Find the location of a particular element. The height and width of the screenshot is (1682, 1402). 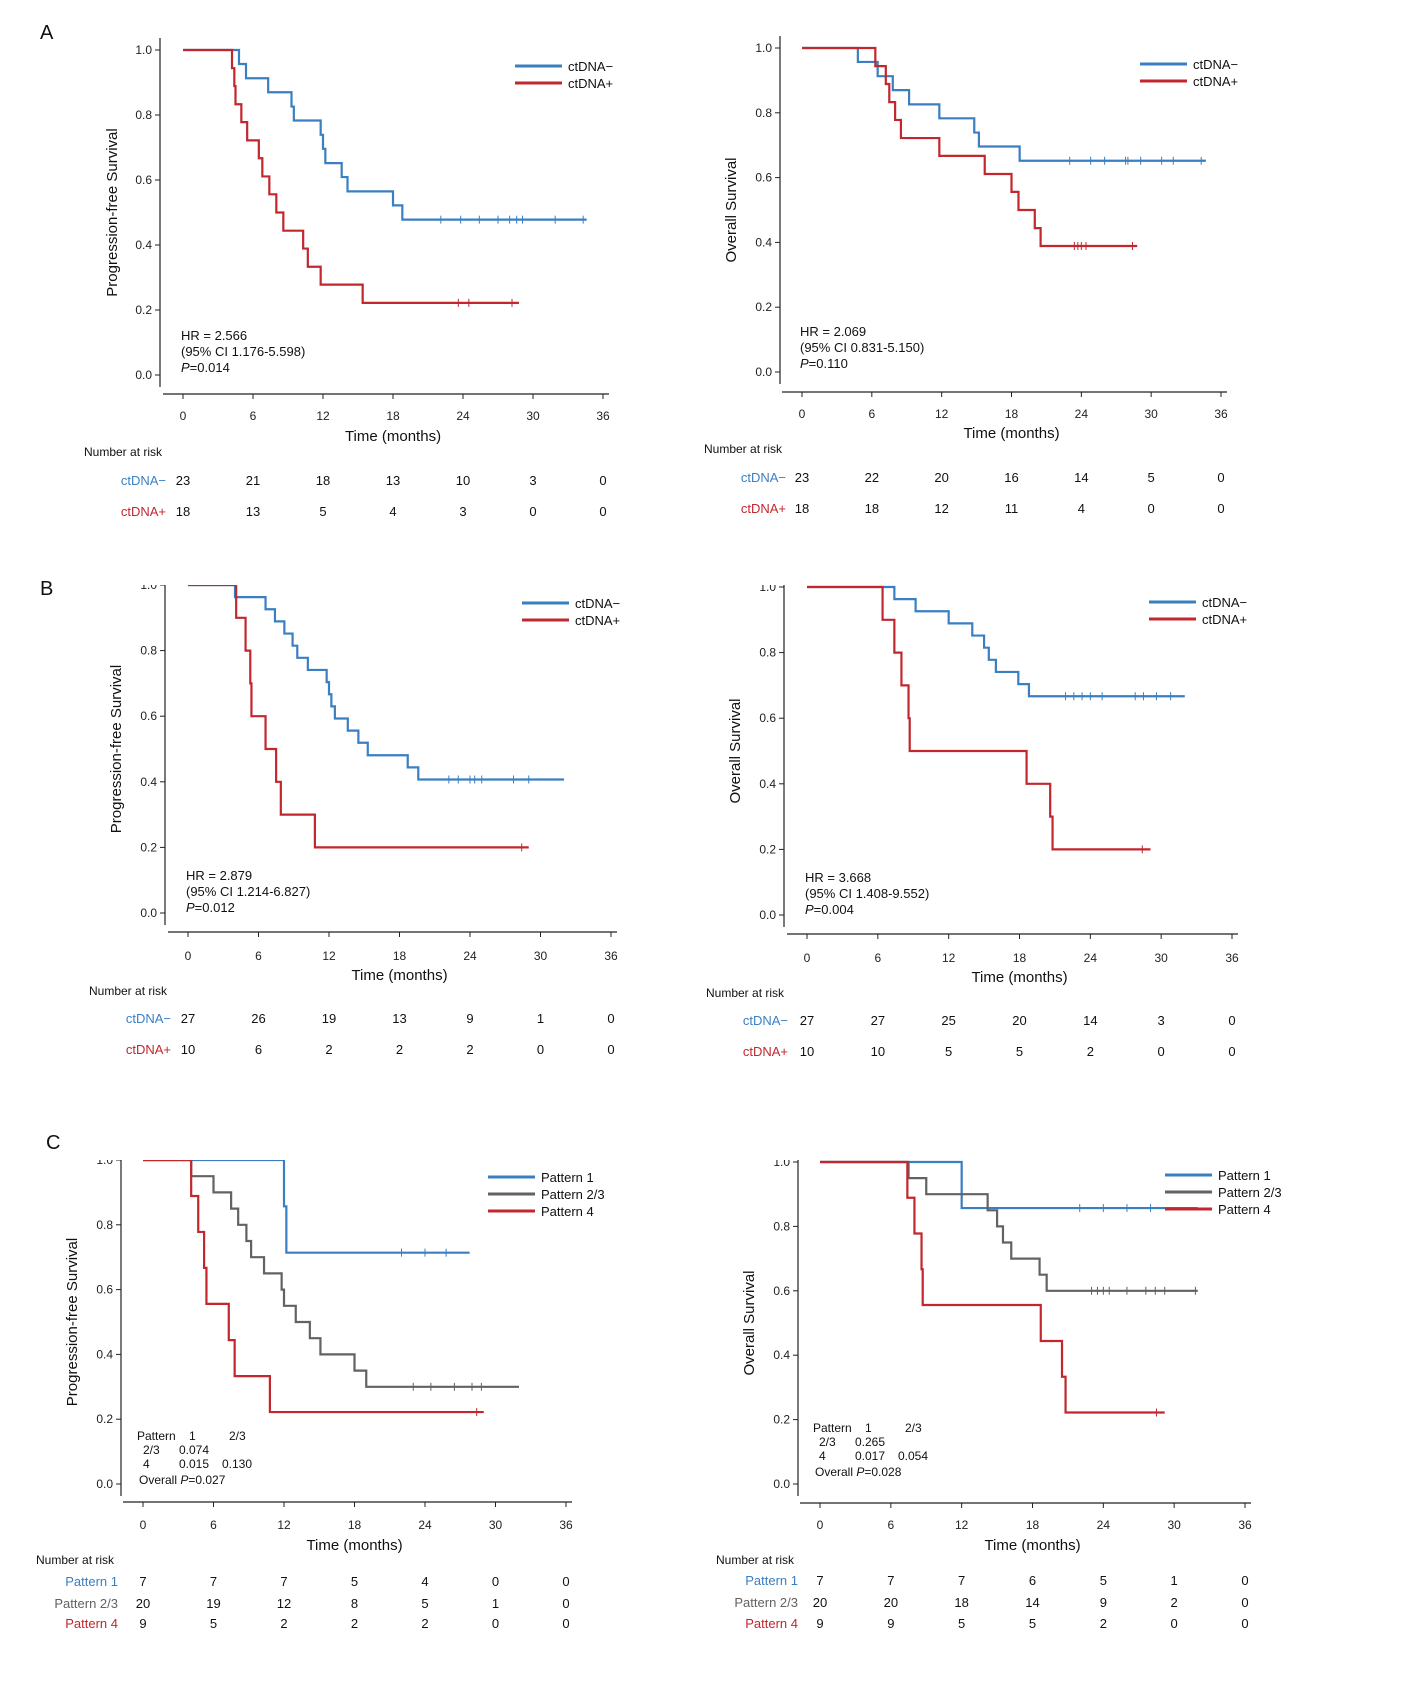

risk-count: 14 is located at coordinates (1032, 1602).